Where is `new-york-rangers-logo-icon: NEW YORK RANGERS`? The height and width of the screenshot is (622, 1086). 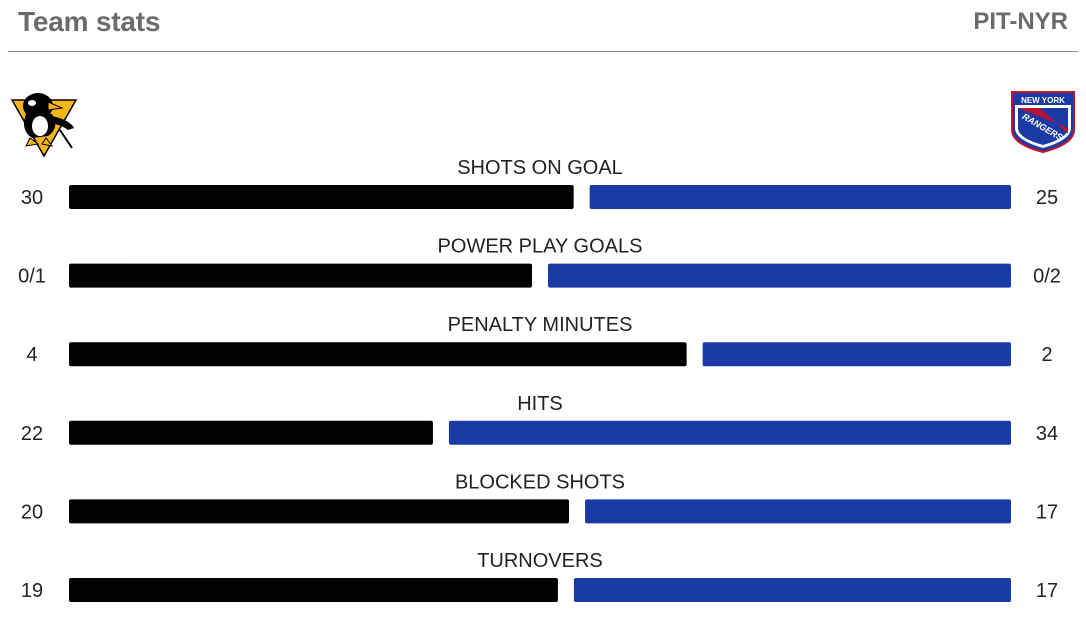 new-york-rangers-logo-icon: NEW YORK RANGERS is located at coordinates (1043, 122).